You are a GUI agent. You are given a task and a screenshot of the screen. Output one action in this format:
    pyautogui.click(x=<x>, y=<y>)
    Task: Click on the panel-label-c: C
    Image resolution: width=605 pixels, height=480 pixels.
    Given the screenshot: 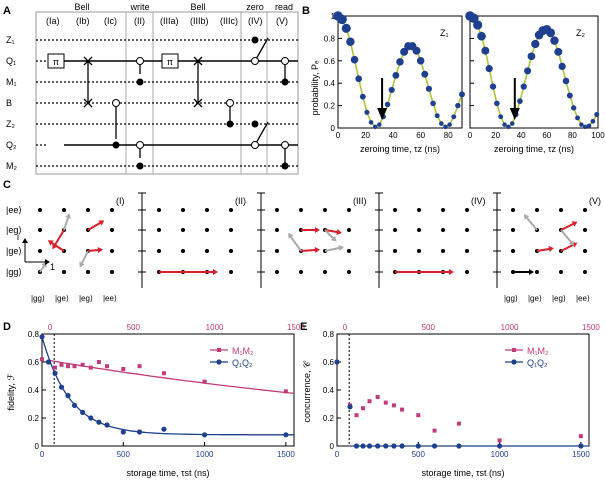 What is the action you would take?
    pyautogui.click(x=7, y=185)
    